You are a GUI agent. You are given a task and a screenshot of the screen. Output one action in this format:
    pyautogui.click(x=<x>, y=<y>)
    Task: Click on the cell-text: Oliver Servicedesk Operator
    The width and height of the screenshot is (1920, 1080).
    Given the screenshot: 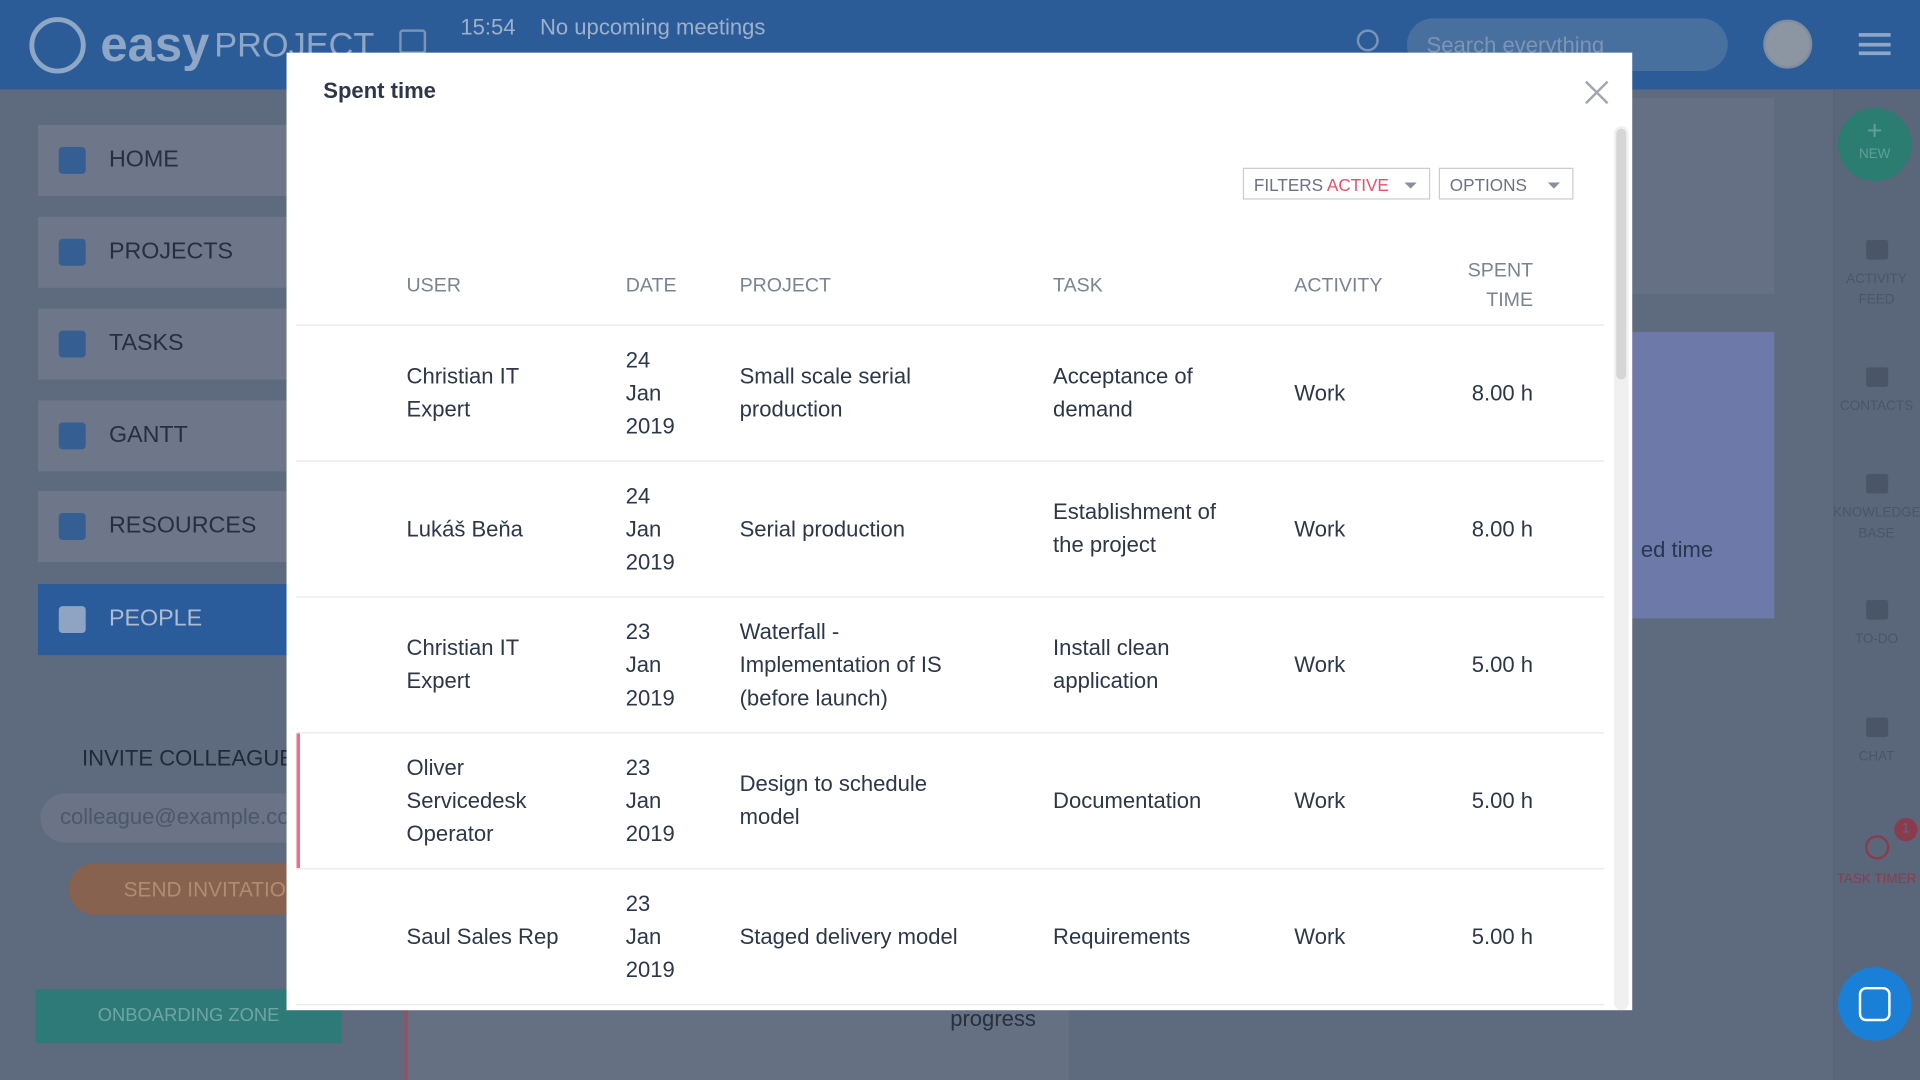 What is the action you would take?
    pyautogui.click(x=466, y=800)
    